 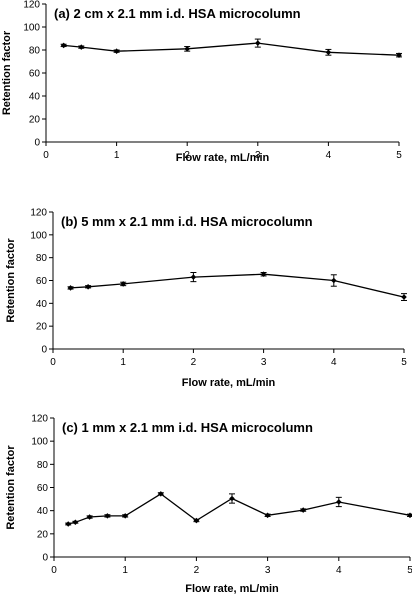 I want to click on chart-title: (c) 1 mm x 2.1 mm i.d. HSA microcolumn, so click(x=187, y=427).